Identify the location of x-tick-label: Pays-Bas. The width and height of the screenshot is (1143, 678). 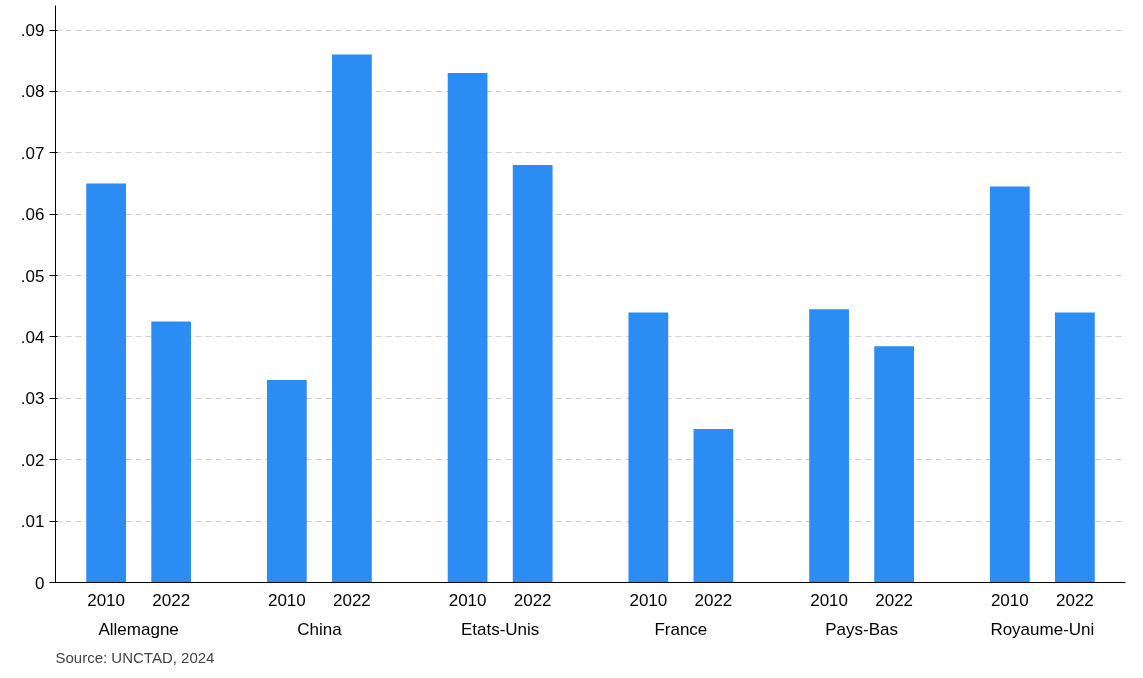
(861, 629).